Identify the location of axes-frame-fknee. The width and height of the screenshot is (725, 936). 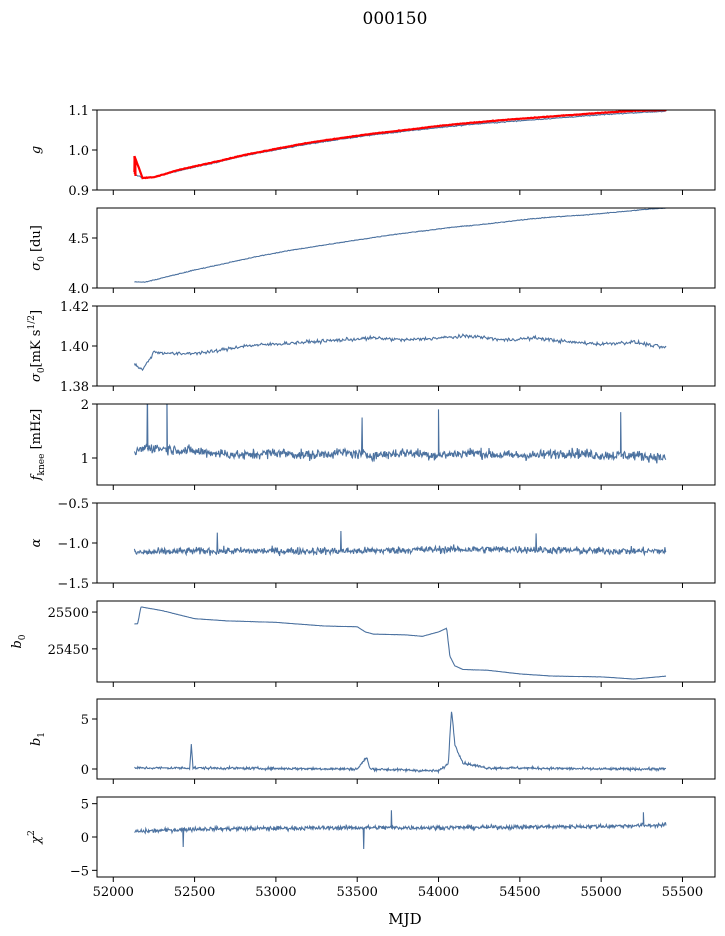
(406, 444).